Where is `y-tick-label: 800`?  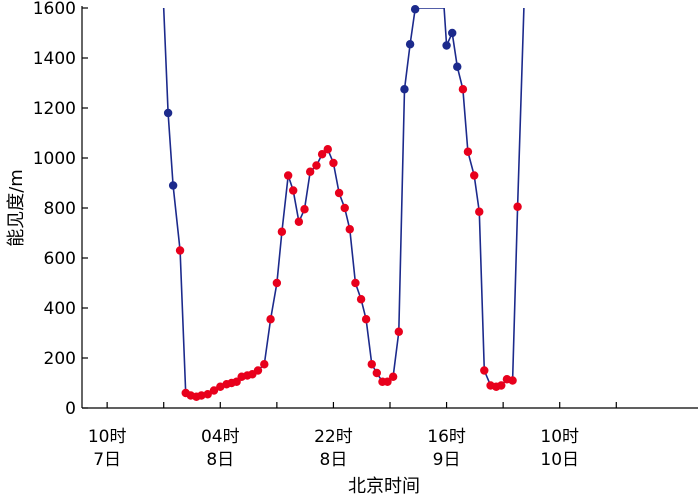
y-tick-label: 800 is located at coordinates (60, 209).